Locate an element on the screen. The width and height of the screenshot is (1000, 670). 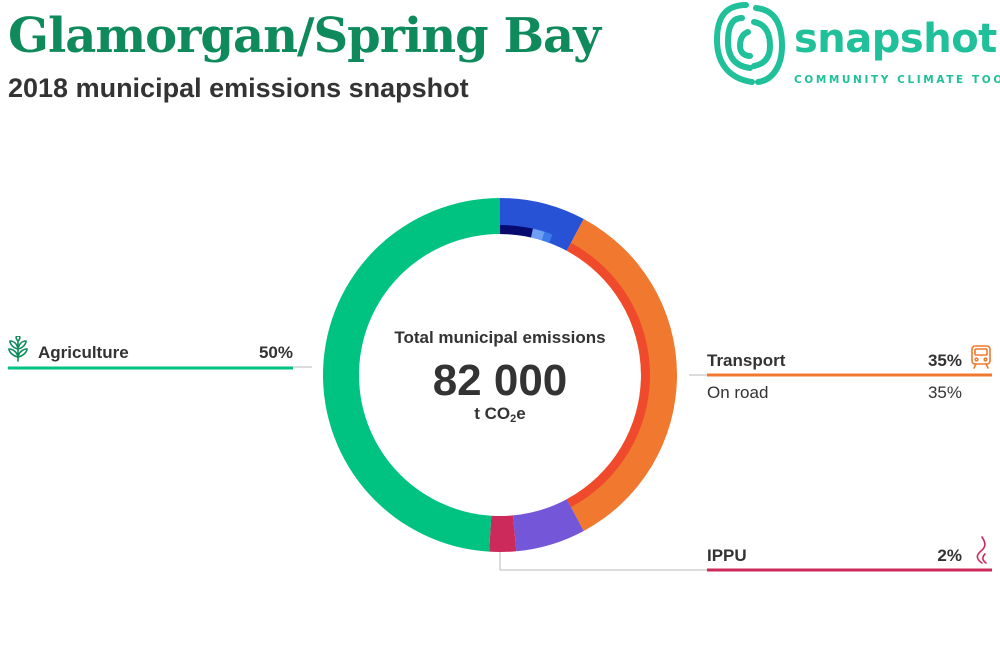
on-road-percent: 35% is located at coordinates (944, 392).